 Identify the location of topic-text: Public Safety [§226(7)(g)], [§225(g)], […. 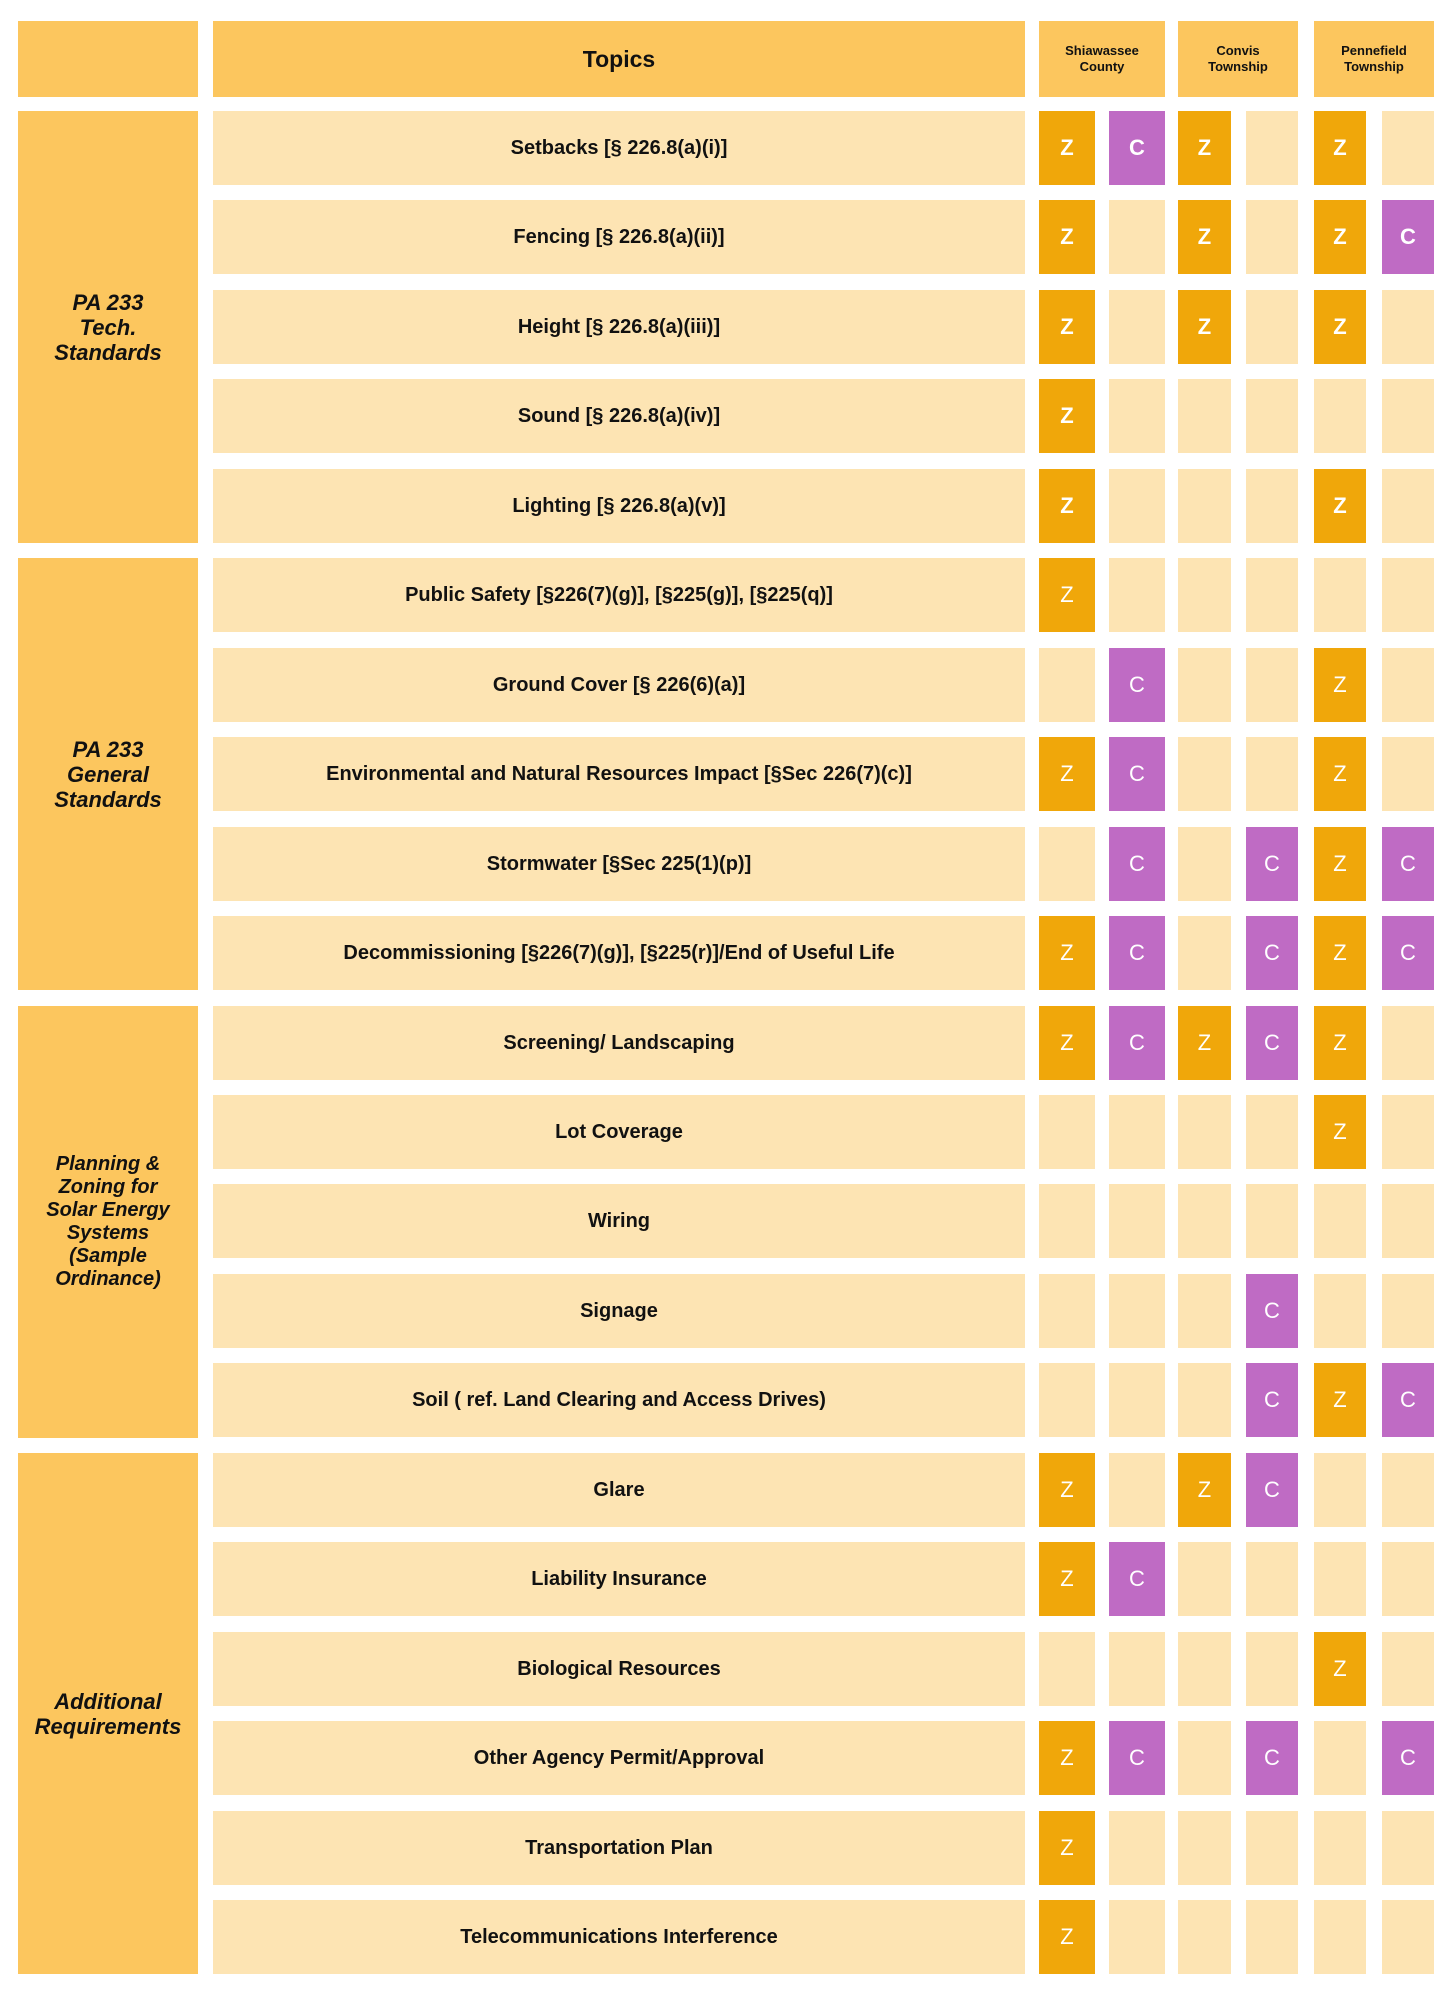
(619, 594).